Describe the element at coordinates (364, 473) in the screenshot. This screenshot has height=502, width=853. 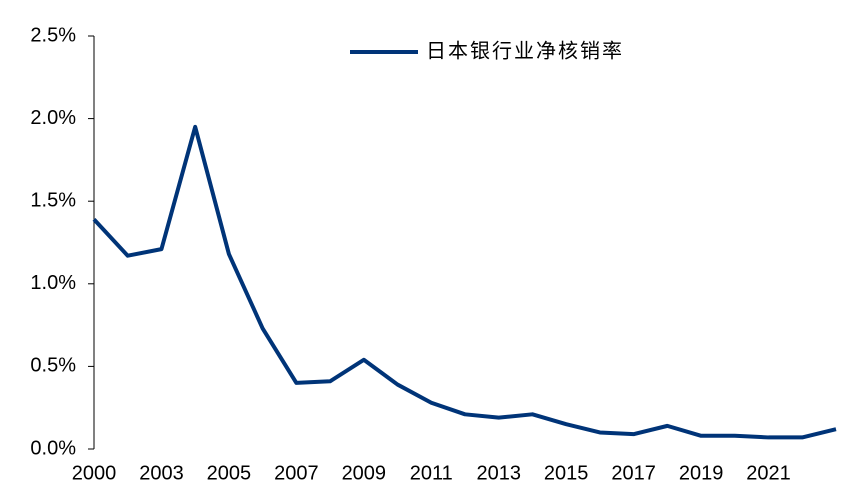
I see `x-tick-label: 2009` at that location.